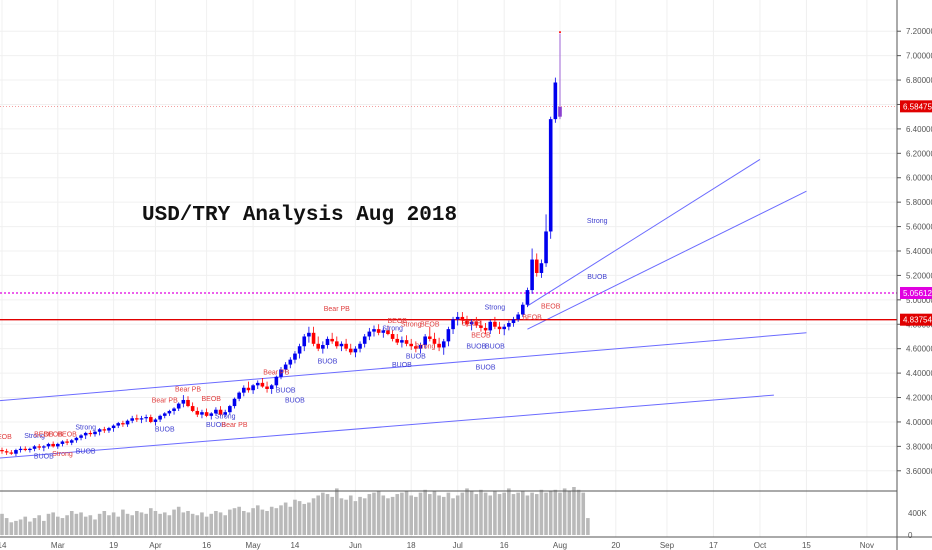 This screenshot has height=550, width=932. What do you see at coordinates (919, 349) in the screenshot?
I see `y-tick-label: 4.600000` at bounding box center [919, 349].